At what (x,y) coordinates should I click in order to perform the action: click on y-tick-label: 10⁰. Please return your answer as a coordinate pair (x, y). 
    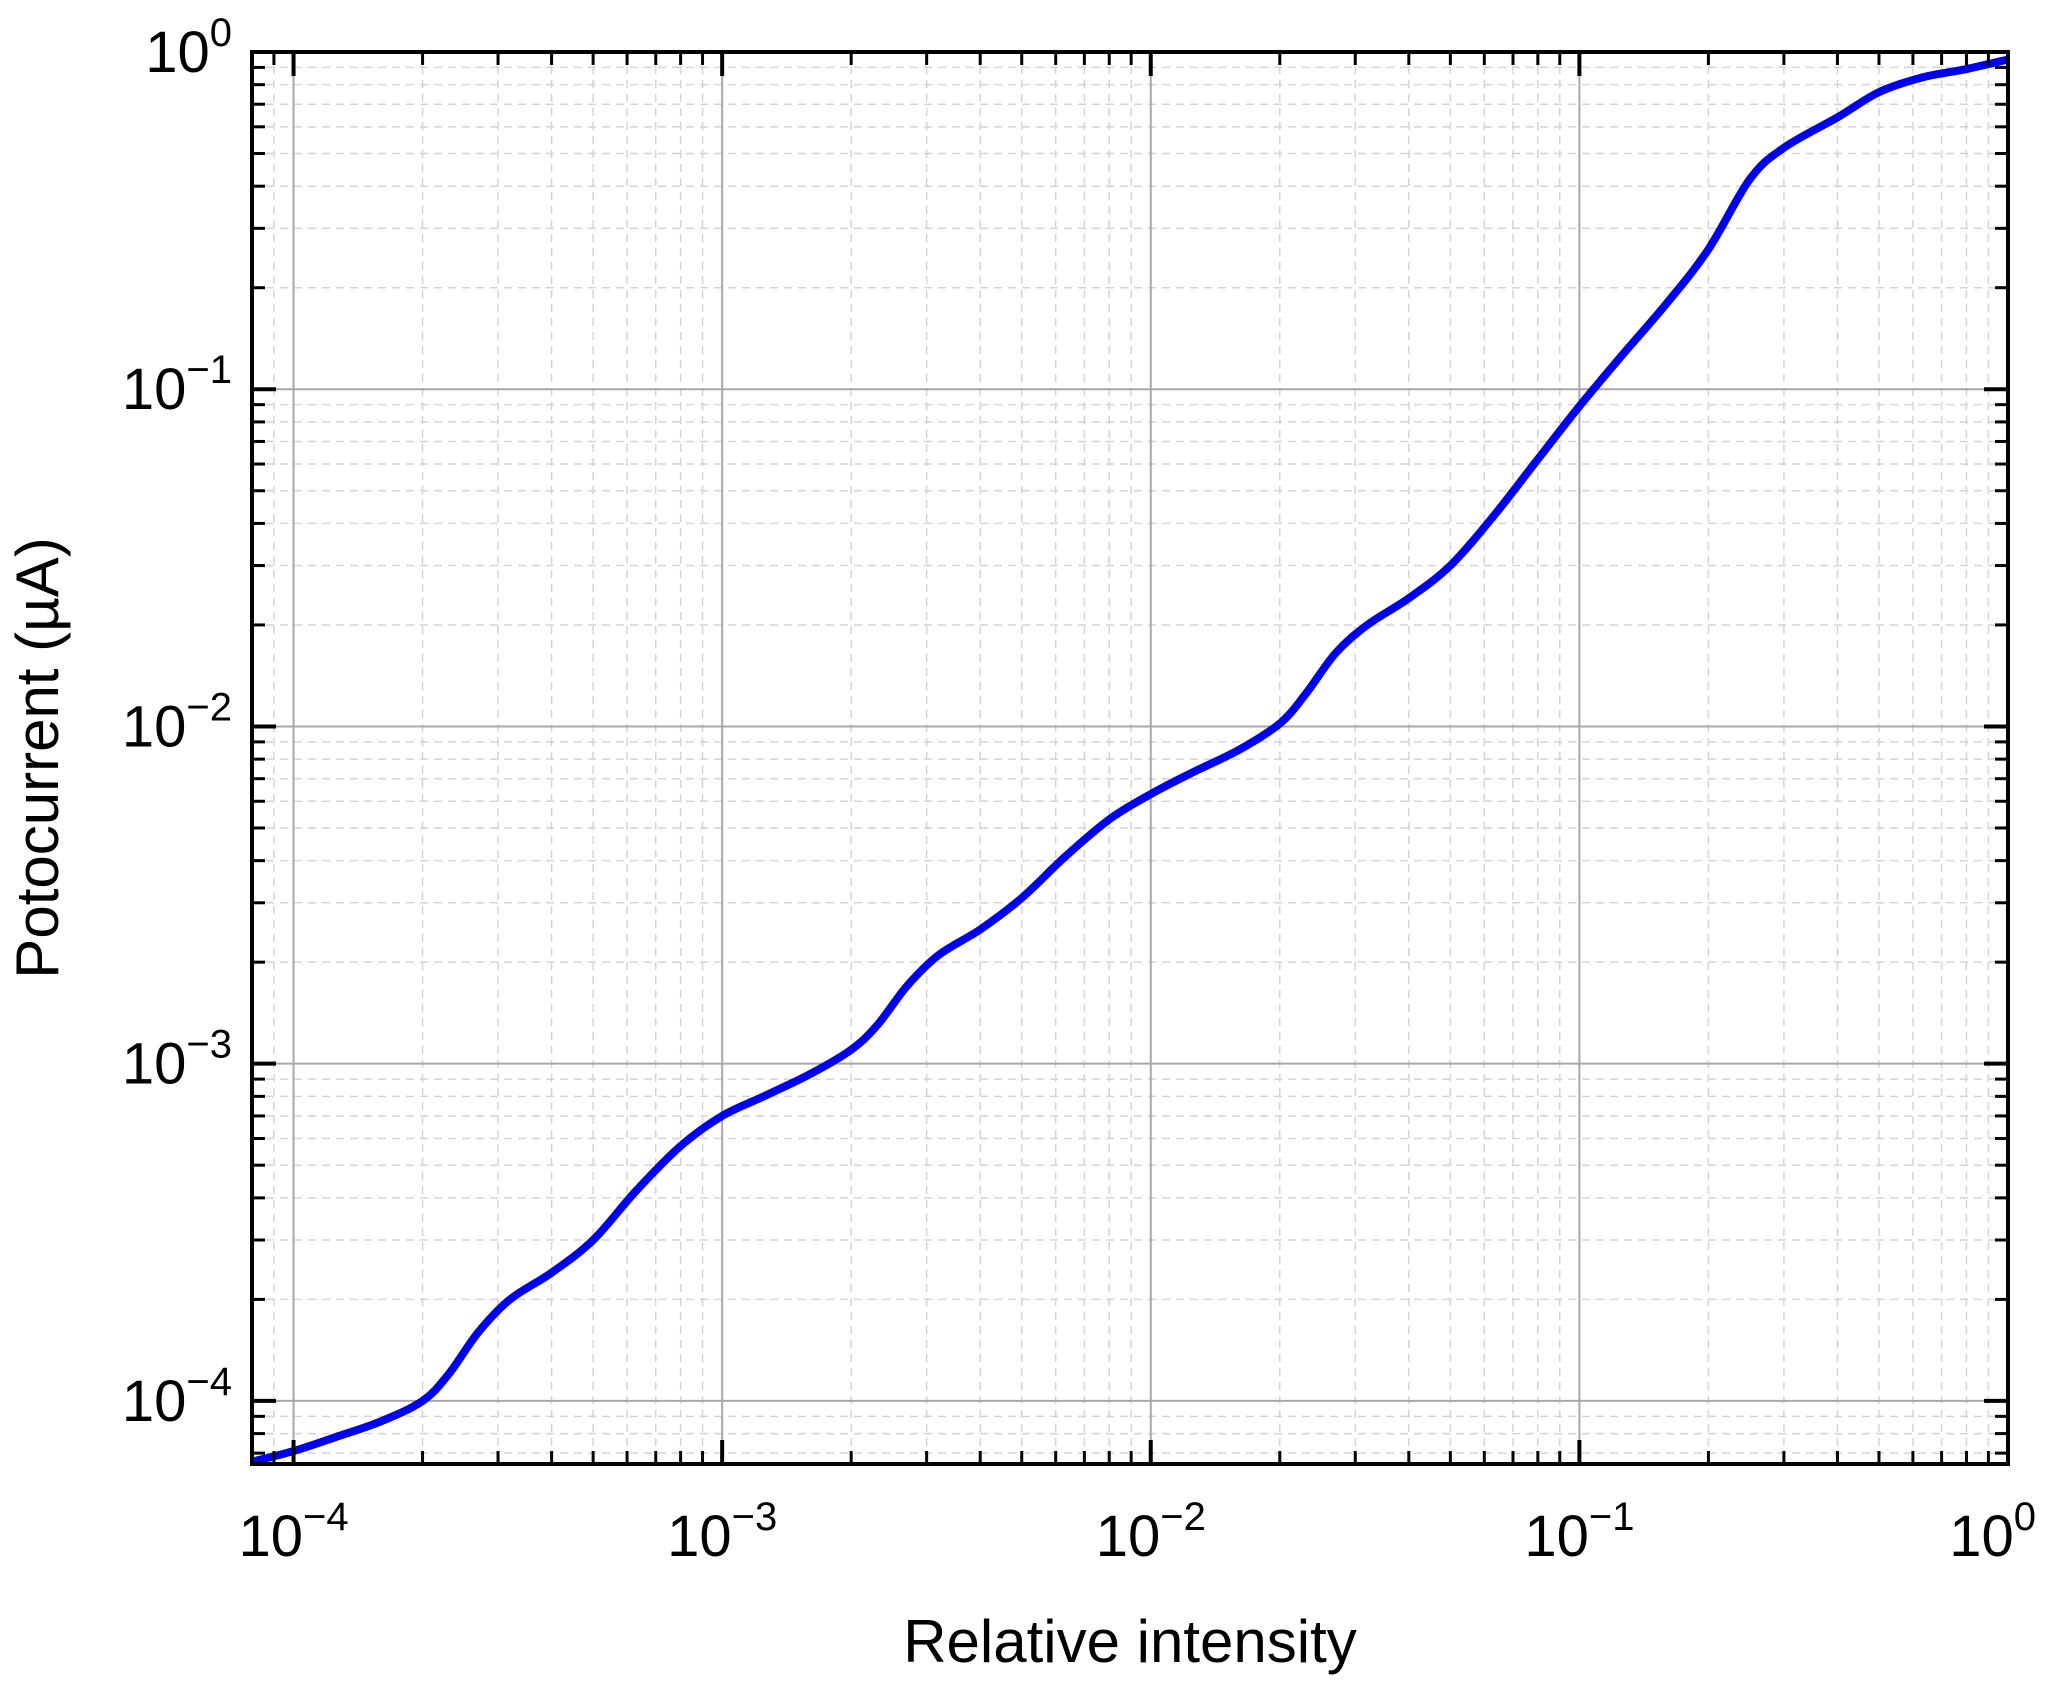
    Looking at the image, I should click on (188, 48).